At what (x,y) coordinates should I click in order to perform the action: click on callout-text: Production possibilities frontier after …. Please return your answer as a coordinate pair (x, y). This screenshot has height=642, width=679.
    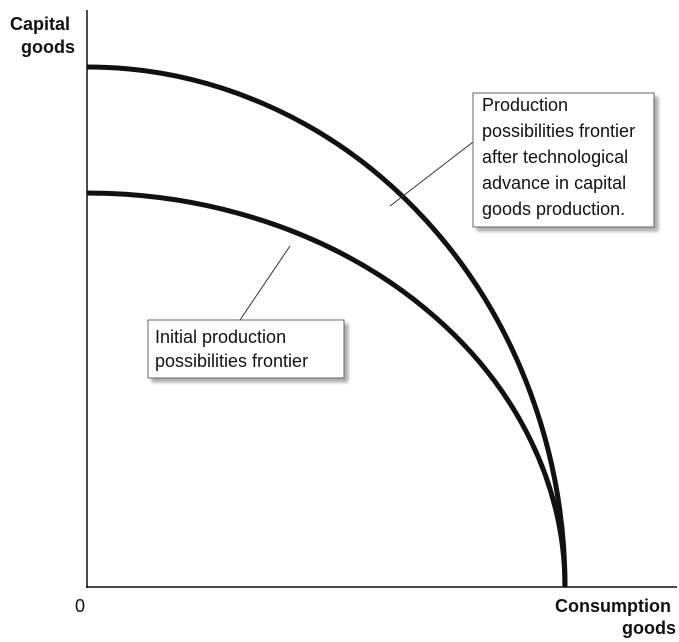
    Looking at the image, I should click on (561, 157).